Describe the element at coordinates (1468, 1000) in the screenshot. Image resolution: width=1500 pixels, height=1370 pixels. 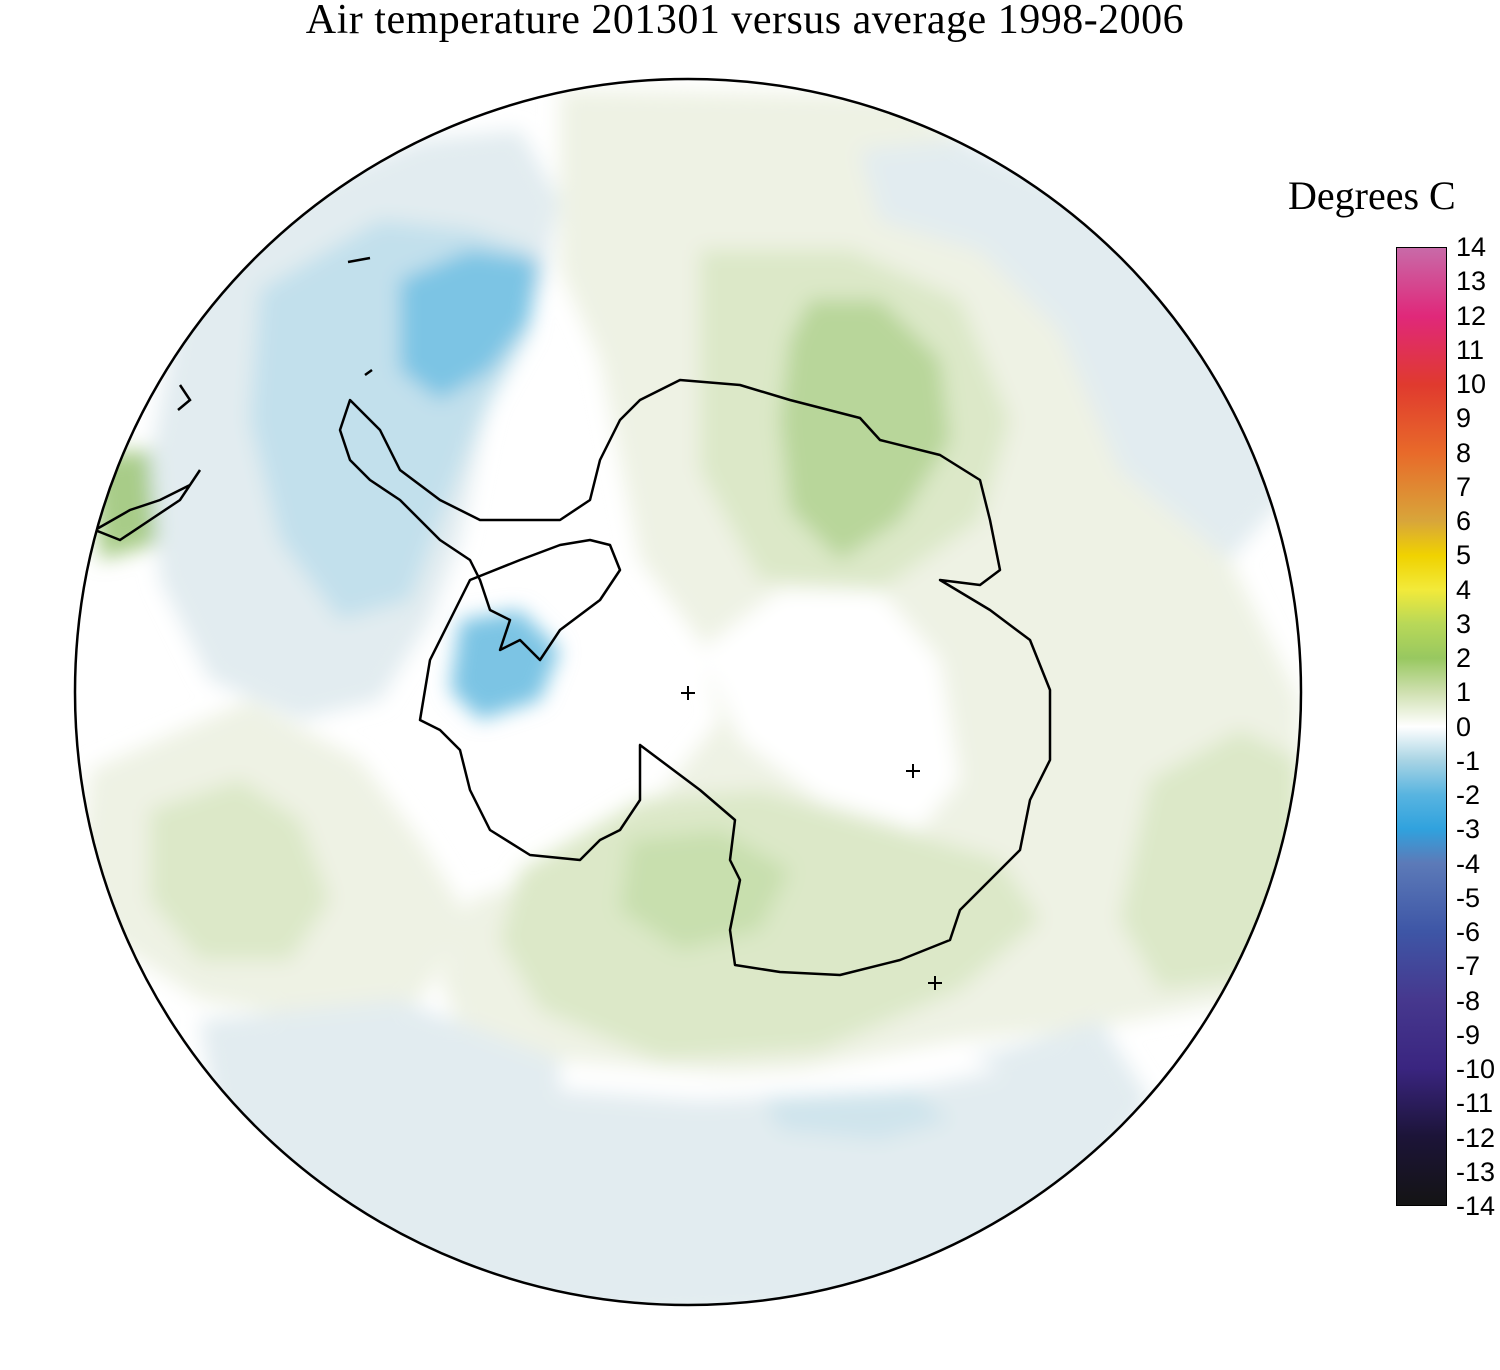
I see `colorbar-tick-label: -8` at that location.